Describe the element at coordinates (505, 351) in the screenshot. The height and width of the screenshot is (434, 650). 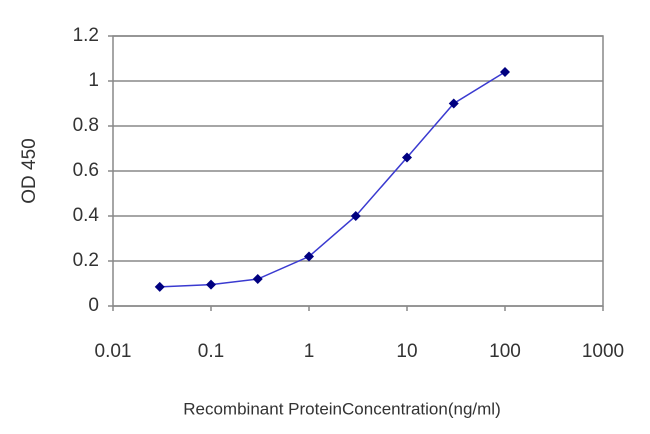
I see `x-tick-label: 100` at that location.